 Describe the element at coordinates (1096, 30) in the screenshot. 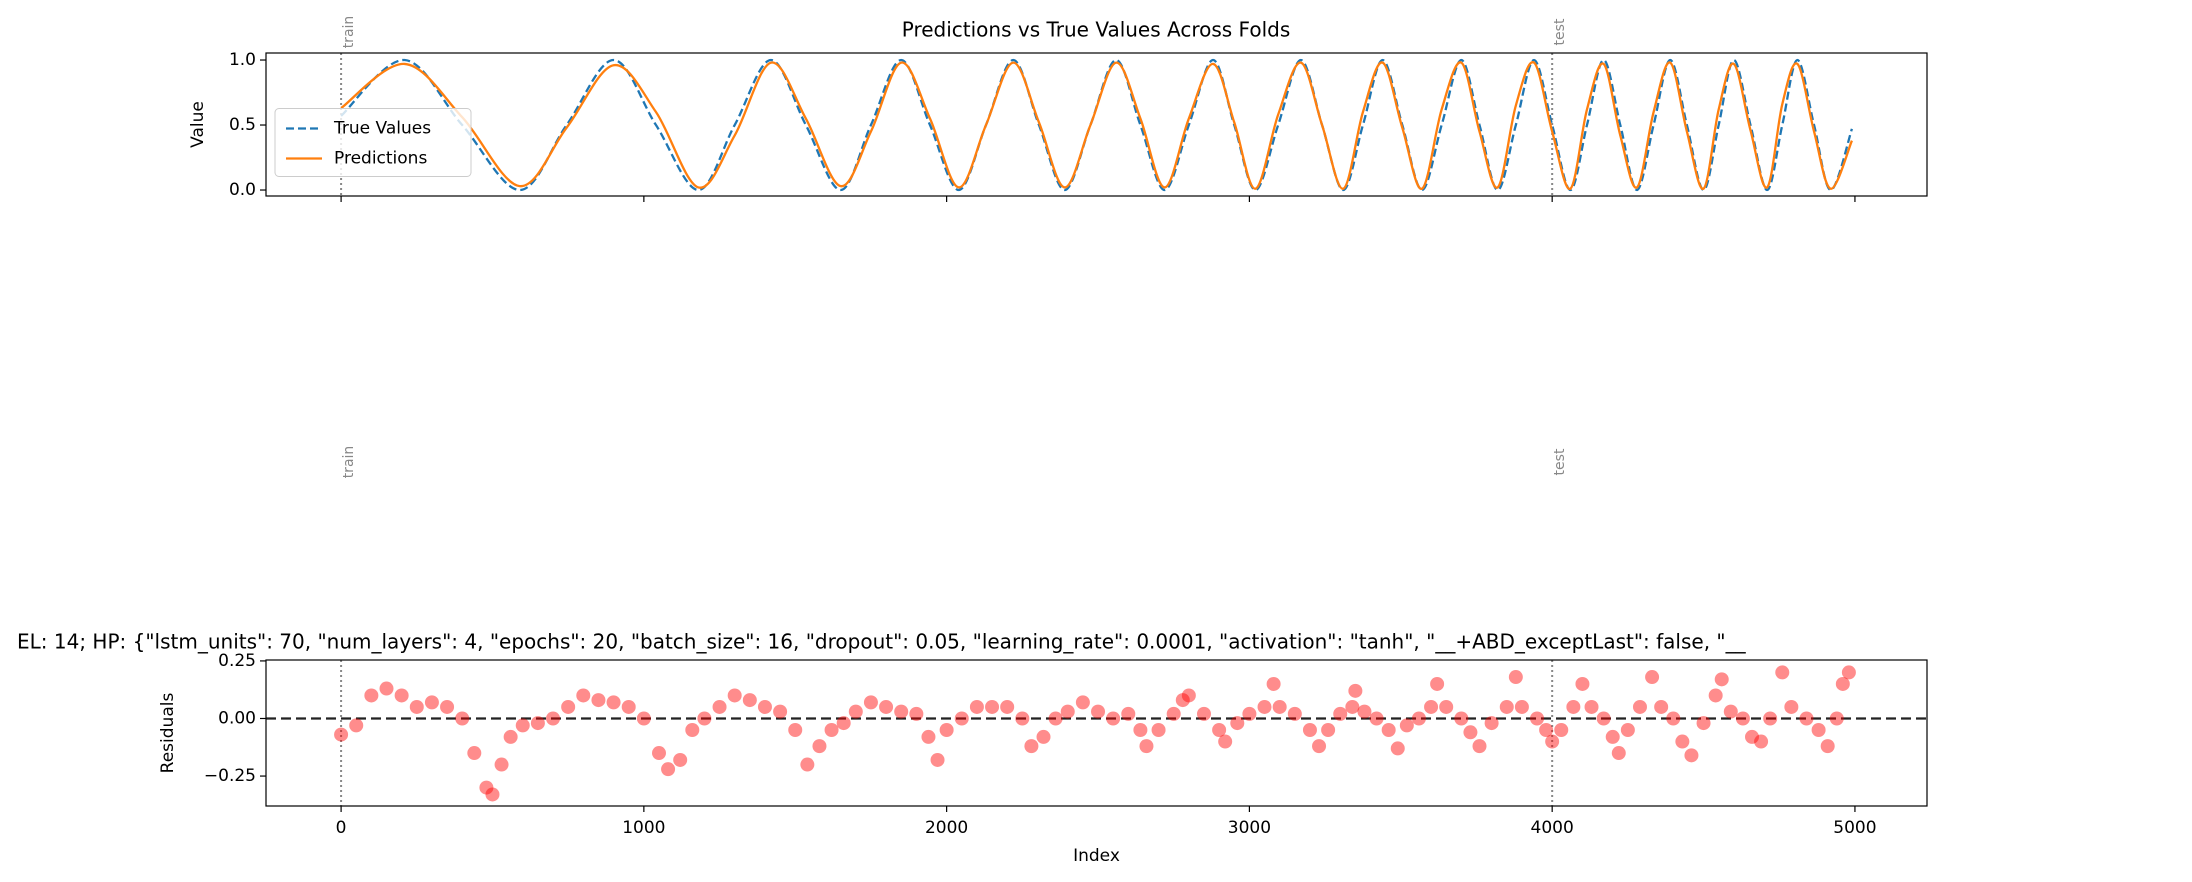

I see `chart-title: Predictions vs True Values Across Folds` at that location.